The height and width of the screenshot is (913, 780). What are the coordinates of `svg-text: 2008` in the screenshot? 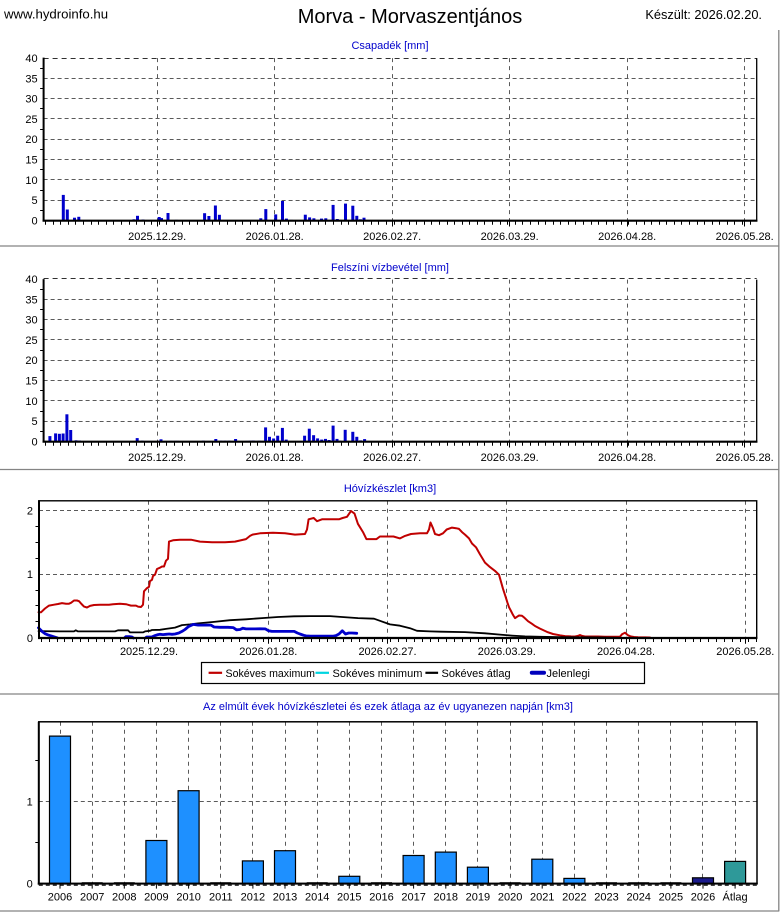 It's located at (124, 898).